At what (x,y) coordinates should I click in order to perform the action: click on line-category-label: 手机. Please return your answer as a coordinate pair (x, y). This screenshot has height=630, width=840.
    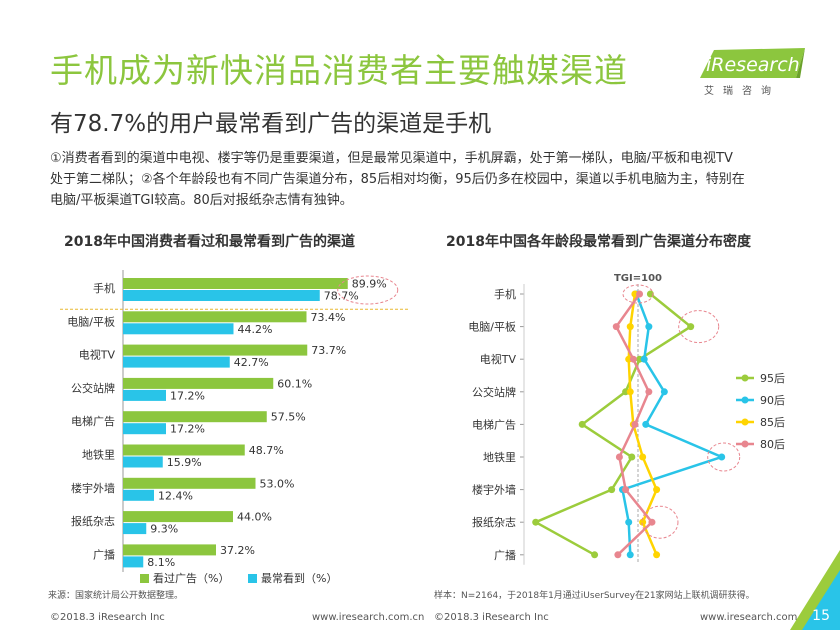
    Looking at the image, I should click on (505, 294).